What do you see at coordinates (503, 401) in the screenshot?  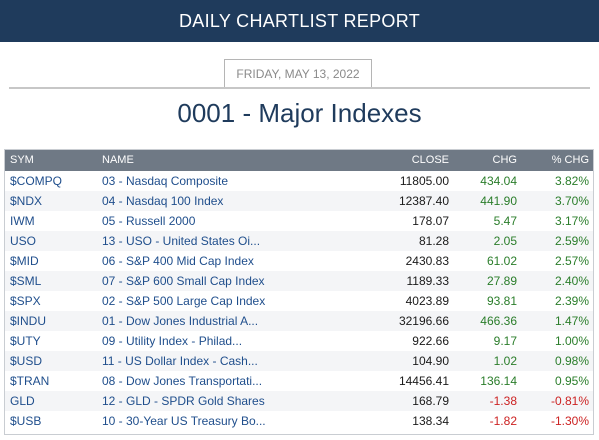 I see `change-value: -1.38` at bounding box center [503, 401].